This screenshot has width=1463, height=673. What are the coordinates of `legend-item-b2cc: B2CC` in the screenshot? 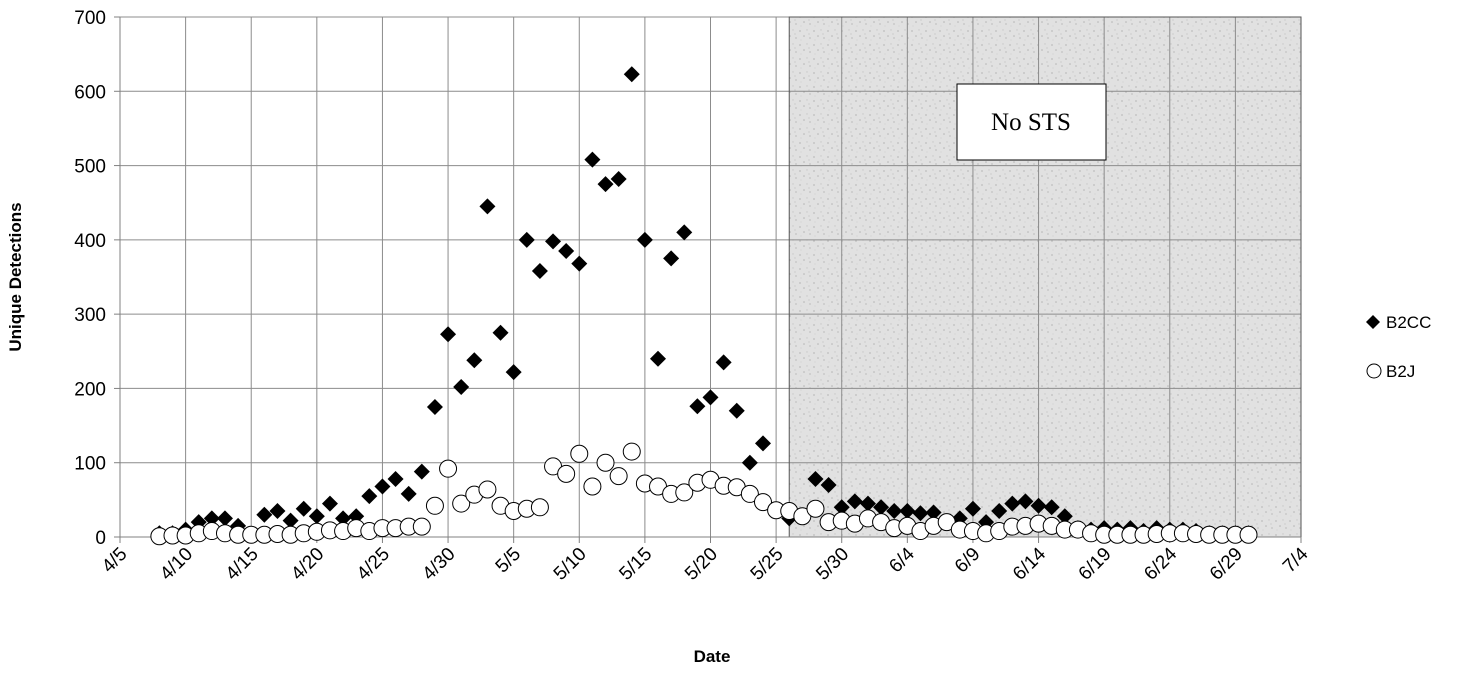 It's located at (1398, 322).